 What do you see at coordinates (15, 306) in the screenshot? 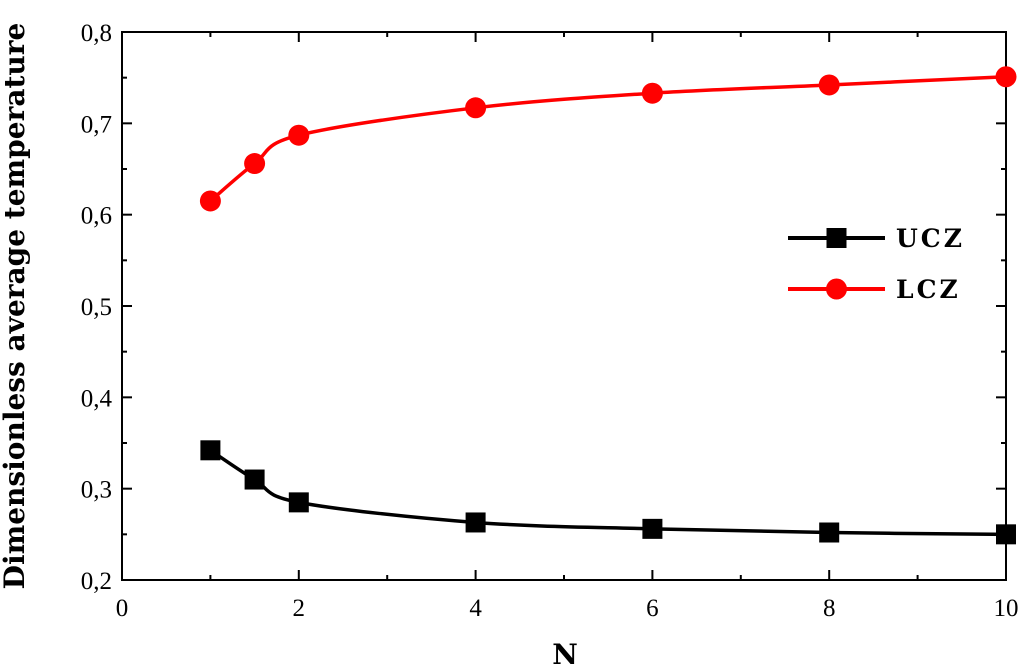
I see `y-axis-title: Dimensionless average temperature` at bounding box center [15, 306].